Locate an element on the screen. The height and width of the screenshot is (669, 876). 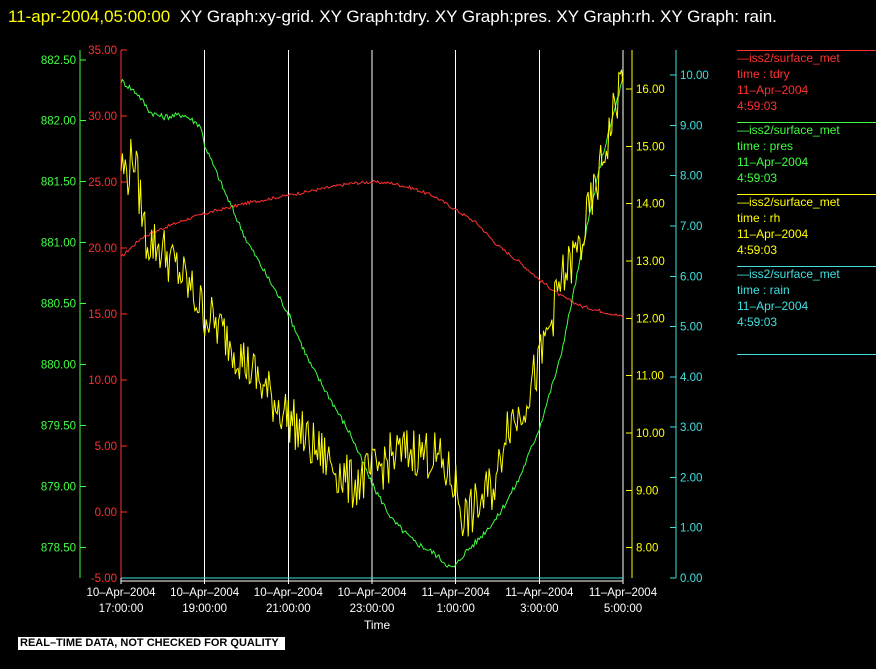
rh-tick-label: 13.00 is located at coordinates (650, 262).